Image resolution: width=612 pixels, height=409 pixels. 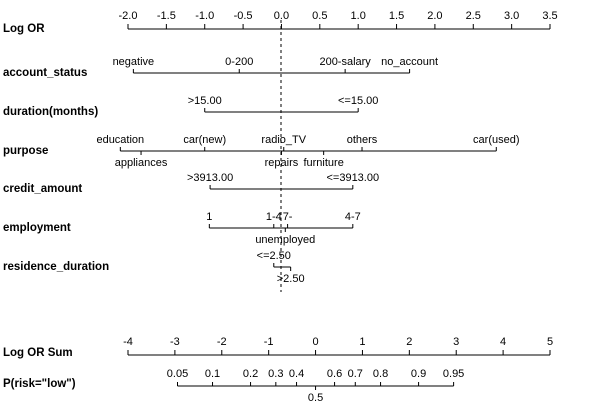 What do you see at coordinates (362, 140) in the screenshot?
I see `level-label: others` at bounding box center [362, 140].